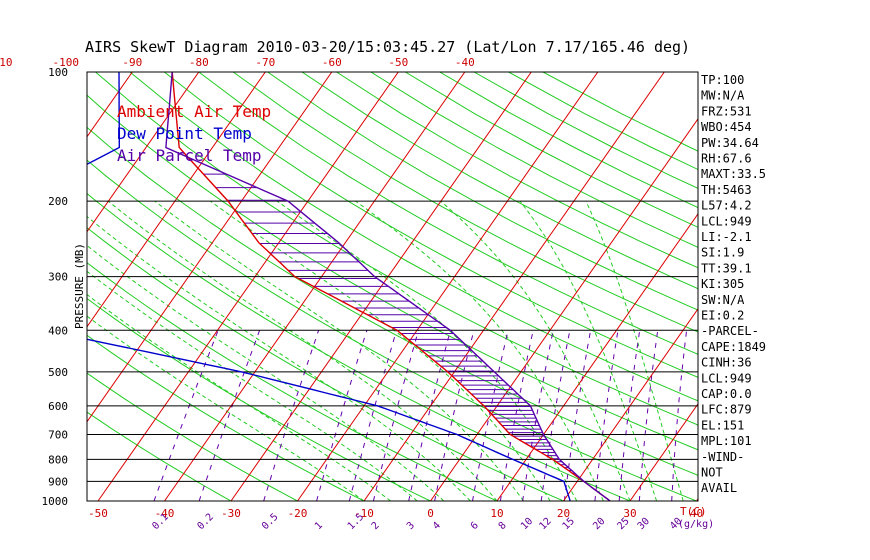  Describe the element at coordinates (730, 331) in the screenshot. I see `index-item: -PARCEL-` at that location.